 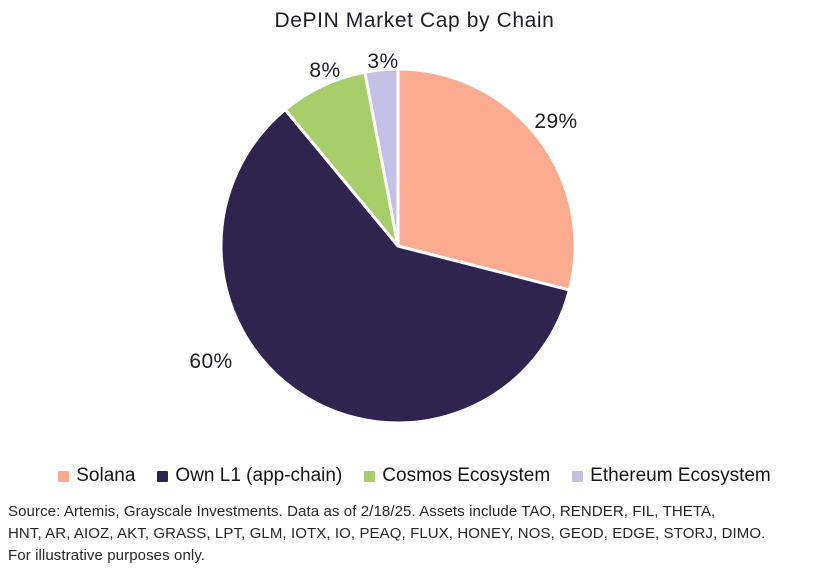 I want to click on pie-slice-solana, so click(x=486, y=179).